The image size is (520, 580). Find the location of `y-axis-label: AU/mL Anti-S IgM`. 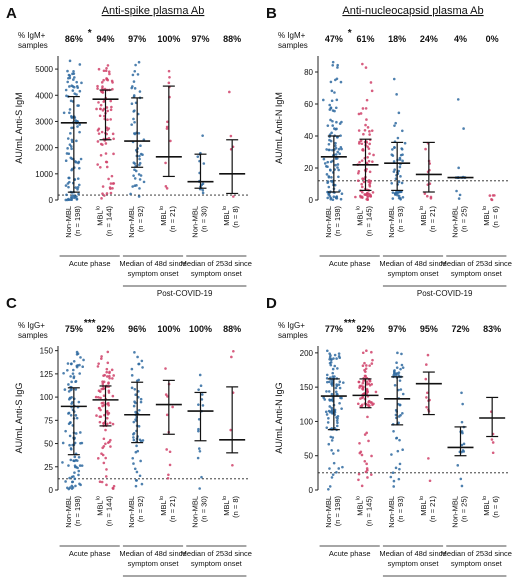

y-axis-label: AU/mL Anti-S IgM is located at coordinates (19, 127).